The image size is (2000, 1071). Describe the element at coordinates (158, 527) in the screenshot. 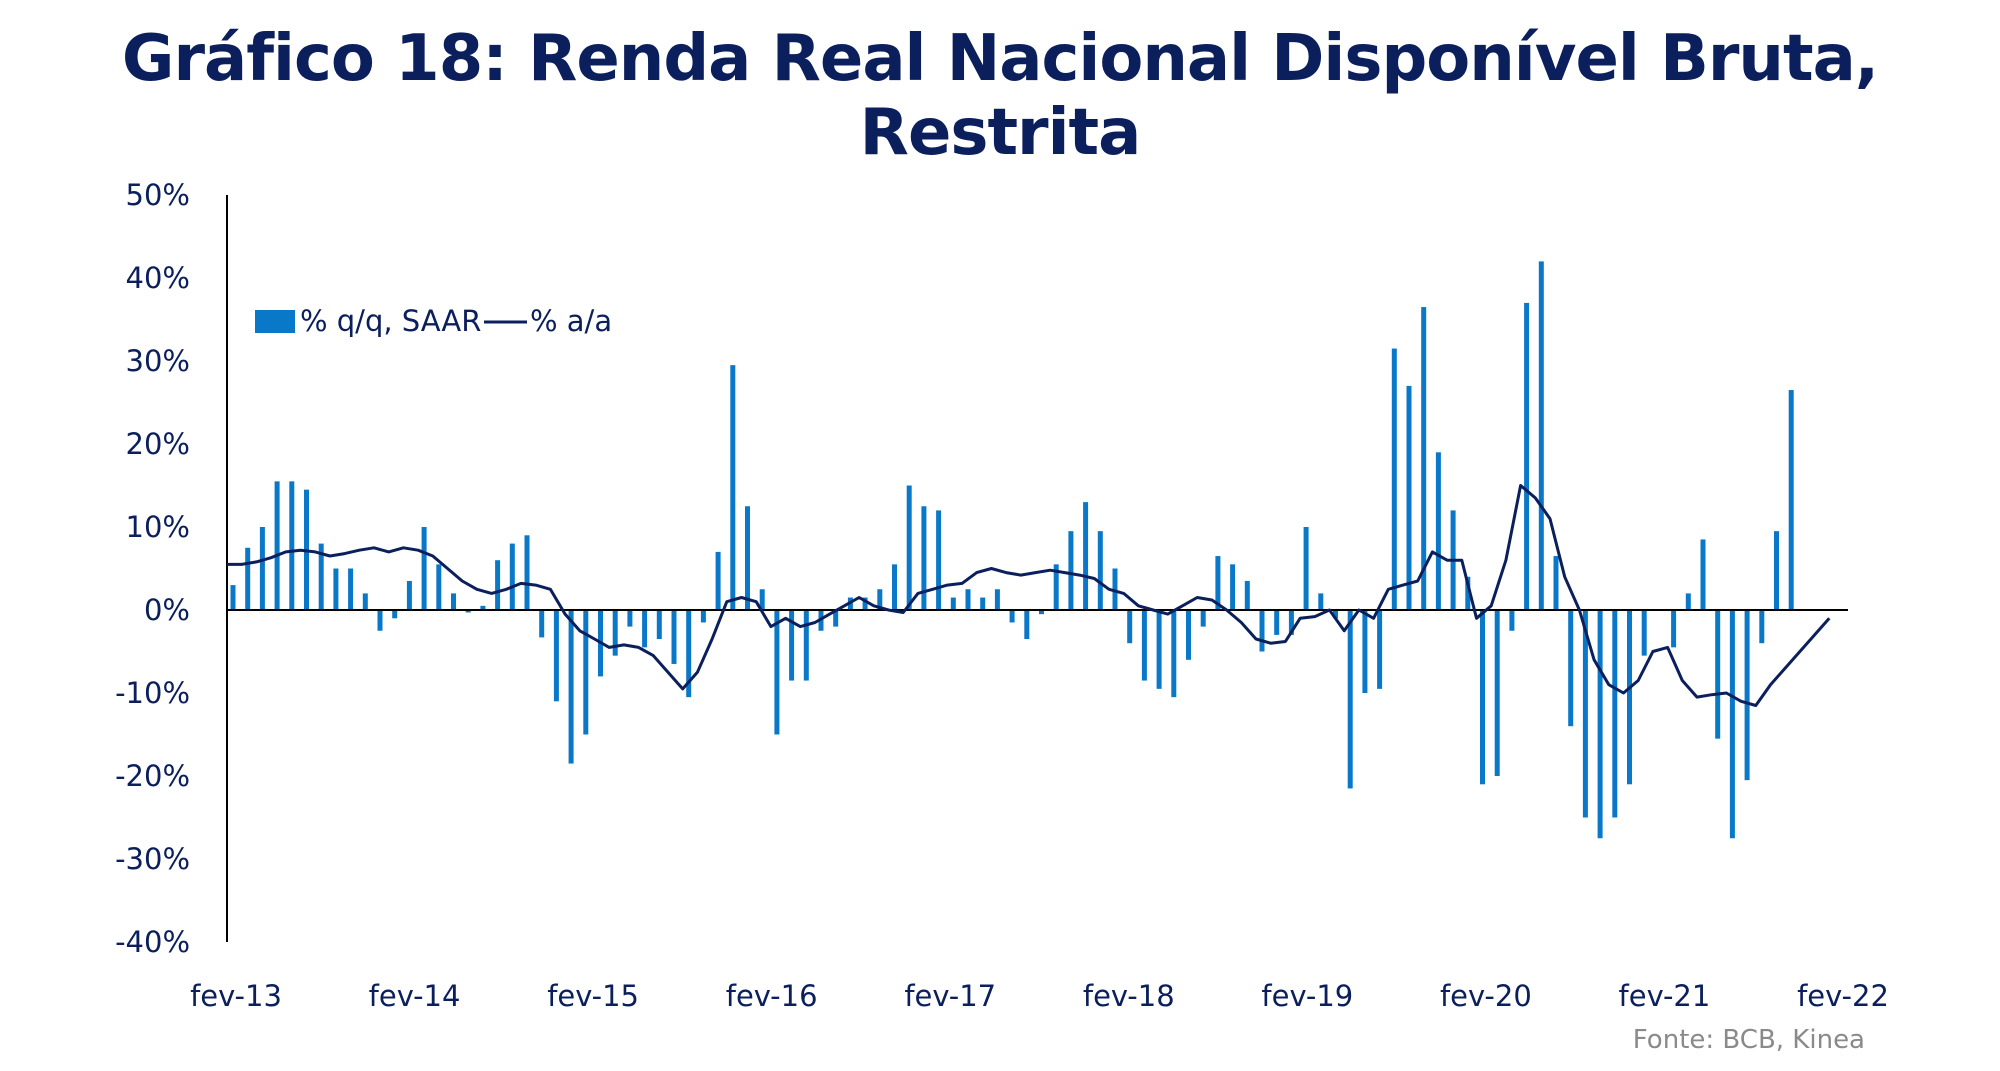

I see `y-tick-label: 10%` at that location.